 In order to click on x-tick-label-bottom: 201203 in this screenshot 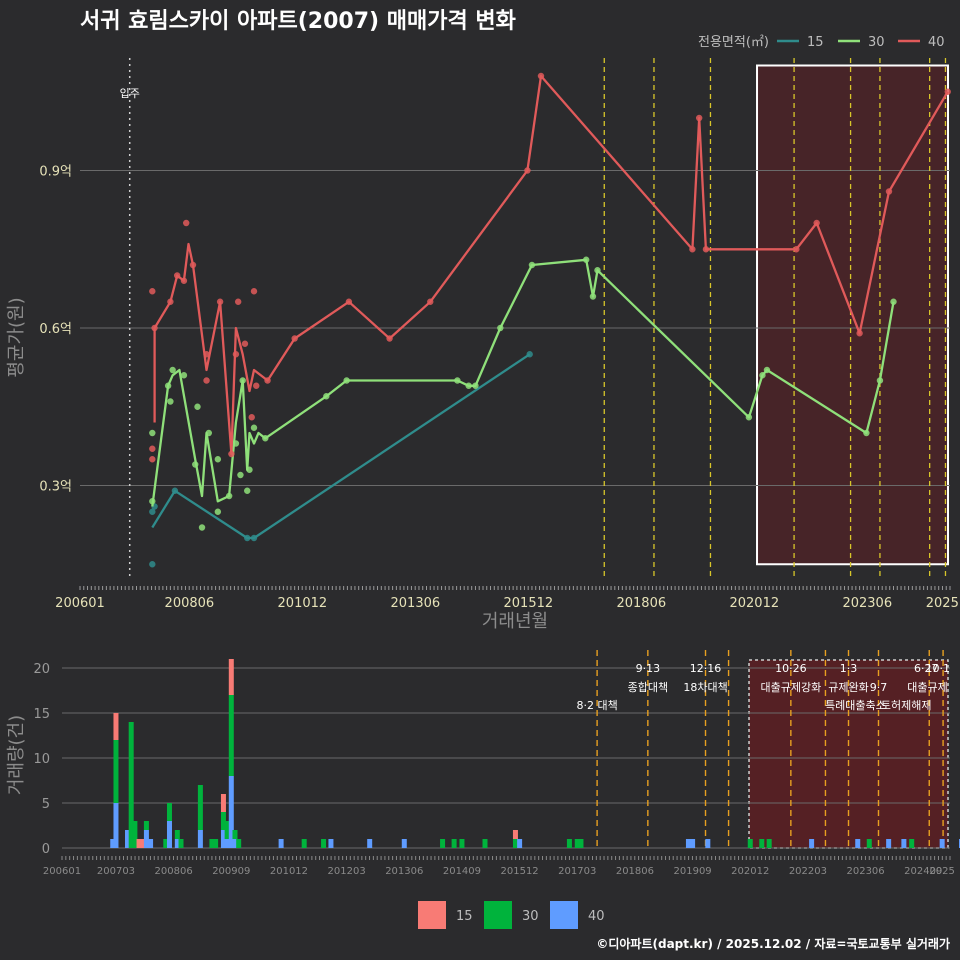, I will do `click(347, 871)`.